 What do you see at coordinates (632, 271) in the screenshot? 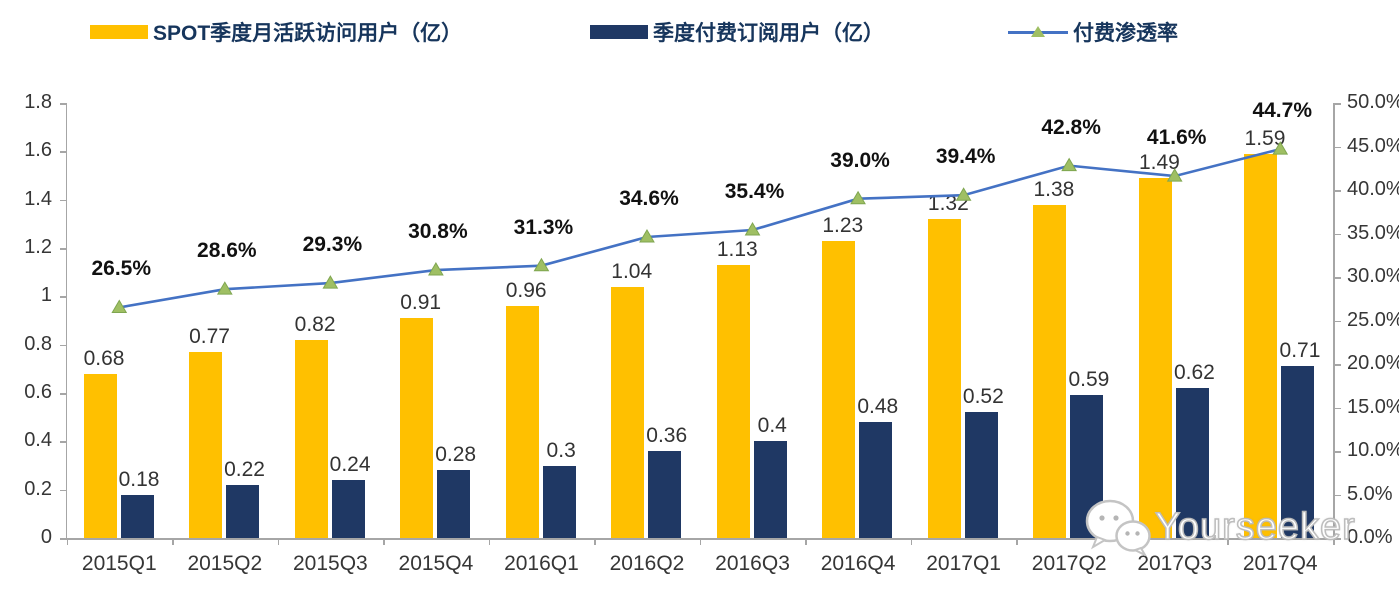
I see `mau-value-label-2016Q2: 1.04` at bounding box center [632, 271].